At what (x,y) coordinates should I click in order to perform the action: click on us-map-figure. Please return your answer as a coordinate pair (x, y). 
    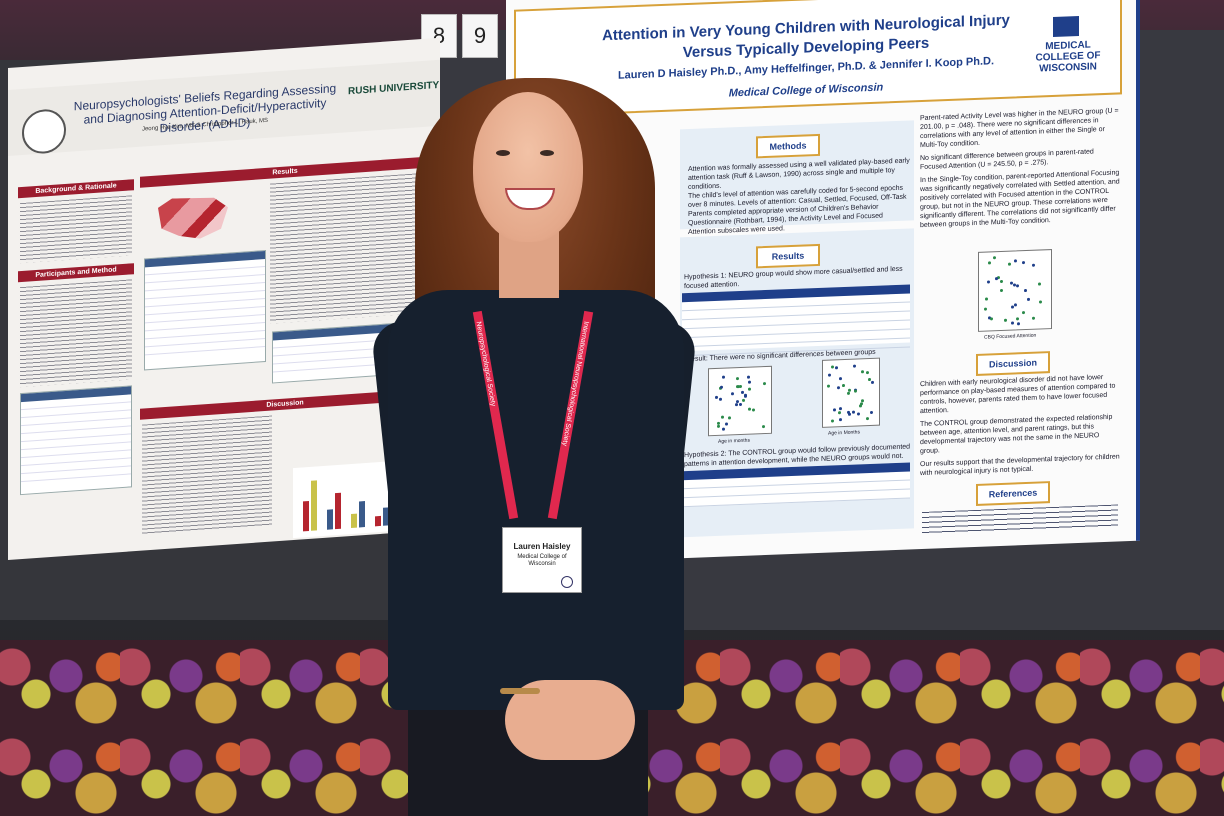
    Looking at the image, I should click on (193, 218).